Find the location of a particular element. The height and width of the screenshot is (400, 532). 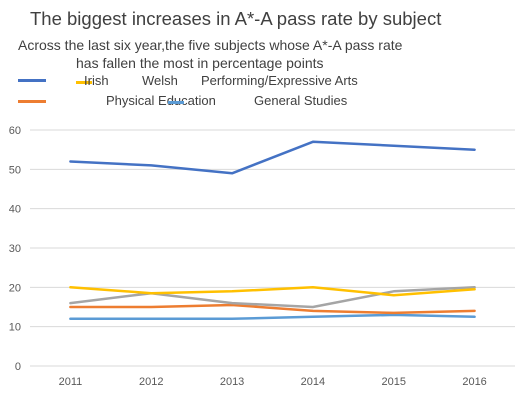

series-line-general-studies is located at coordinates (272, 317).